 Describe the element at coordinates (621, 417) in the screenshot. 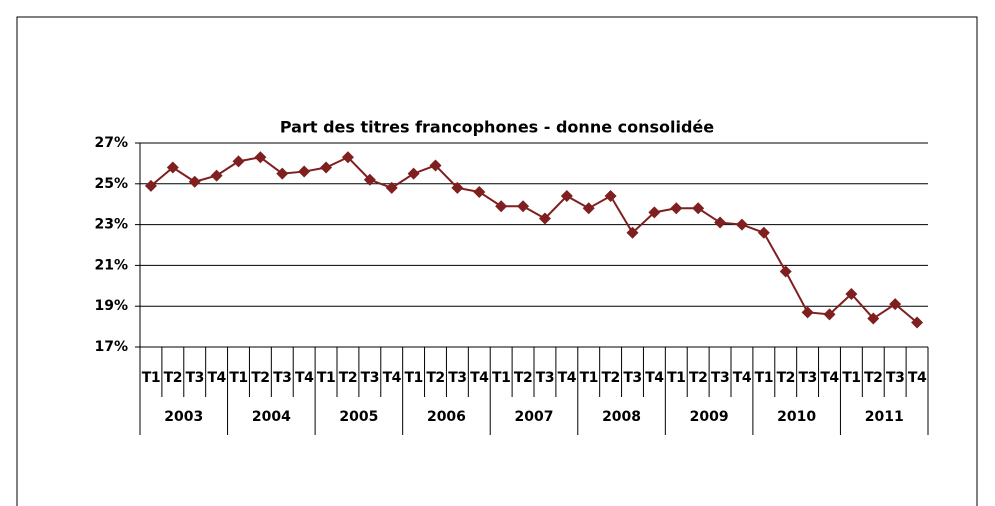

I see `x-group-label: 2008` at that location.